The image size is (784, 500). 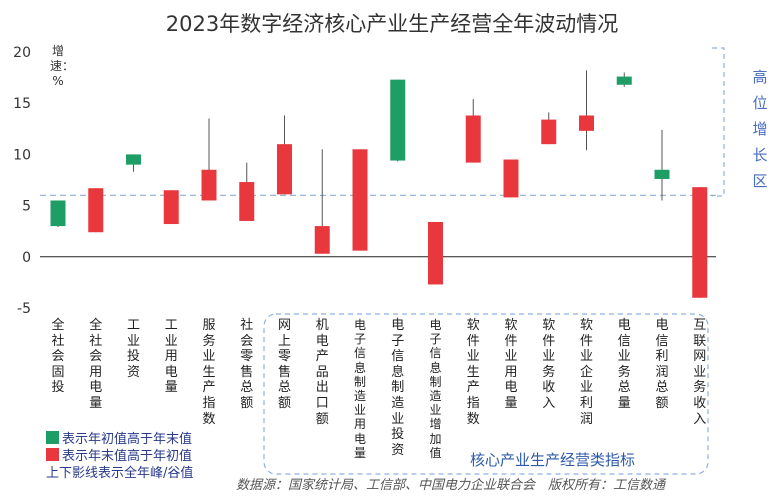 What do you see at coordinates (24, 309) in the screenshot?
I see `y-tick-label: -5` at bounding box center [24, 309].